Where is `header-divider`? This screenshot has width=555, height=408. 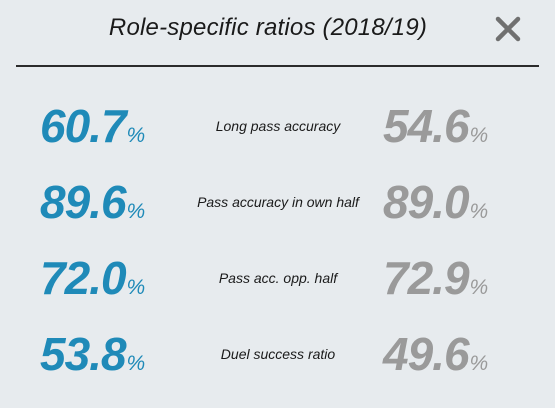
header-divider is located at coordinates (277, 66).